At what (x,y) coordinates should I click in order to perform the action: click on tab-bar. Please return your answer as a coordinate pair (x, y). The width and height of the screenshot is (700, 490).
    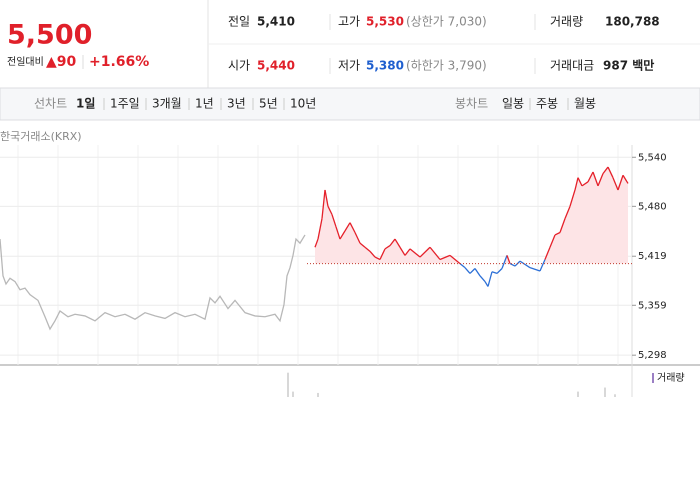
    Looking at the image, I should click on (350, 104).